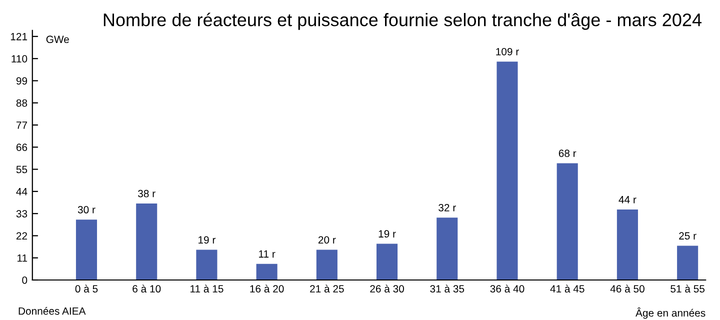 The height and width of the screenshot is (320, 720). Describe the element at coordinates (327, 240) in the screenshot. I see `annotation: 20 r` at that location.